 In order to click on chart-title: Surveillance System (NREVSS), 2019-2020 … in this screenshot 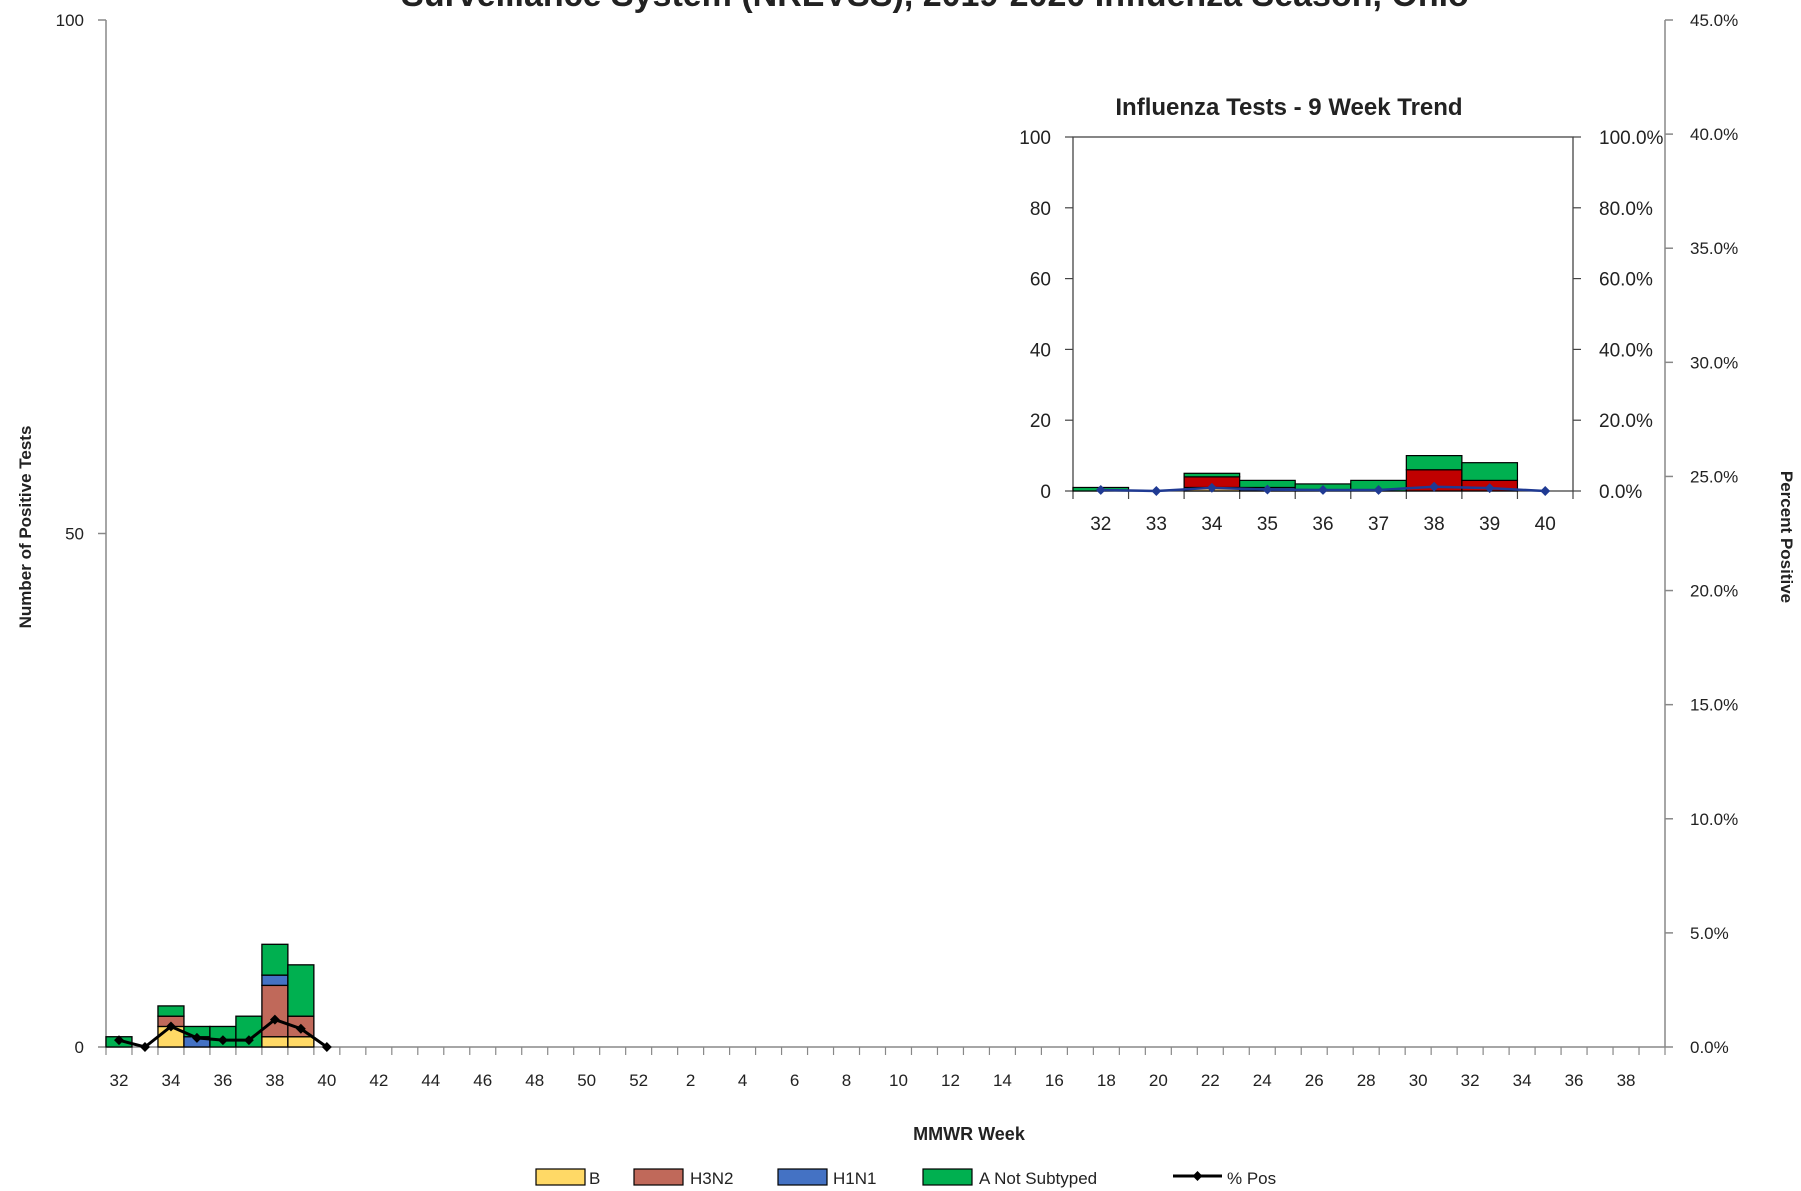, I will do `click(935, 7)`.